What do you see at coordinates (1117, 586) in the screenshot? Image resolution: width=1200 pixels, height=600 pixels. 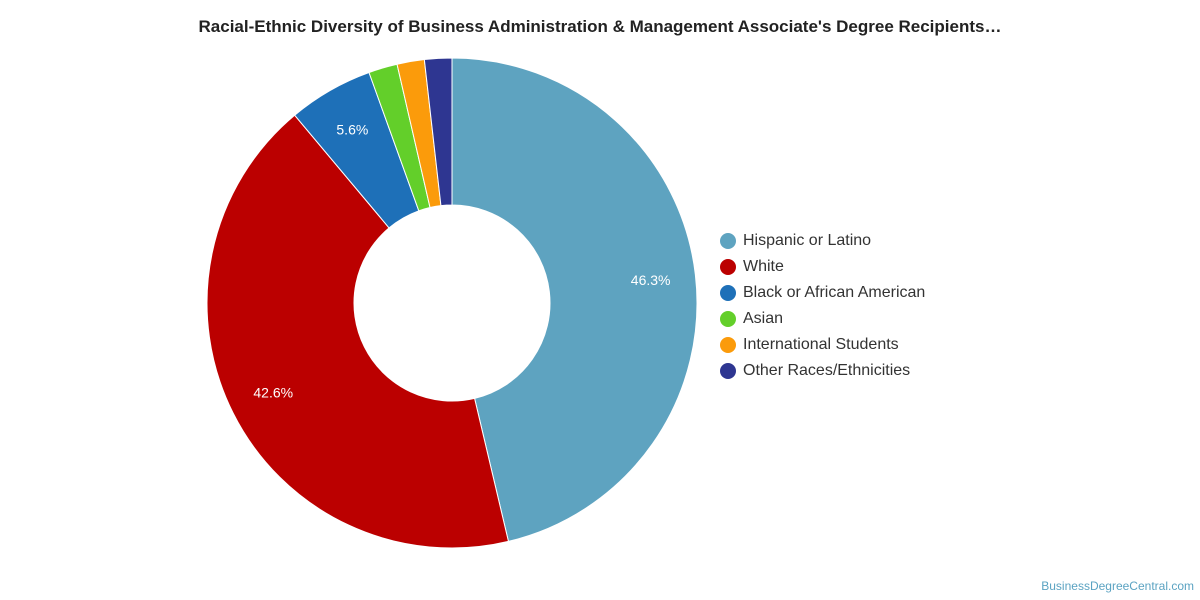 I see `source-credit: BusinessDegreeCentral.com` at bounding box center [1117, 586].